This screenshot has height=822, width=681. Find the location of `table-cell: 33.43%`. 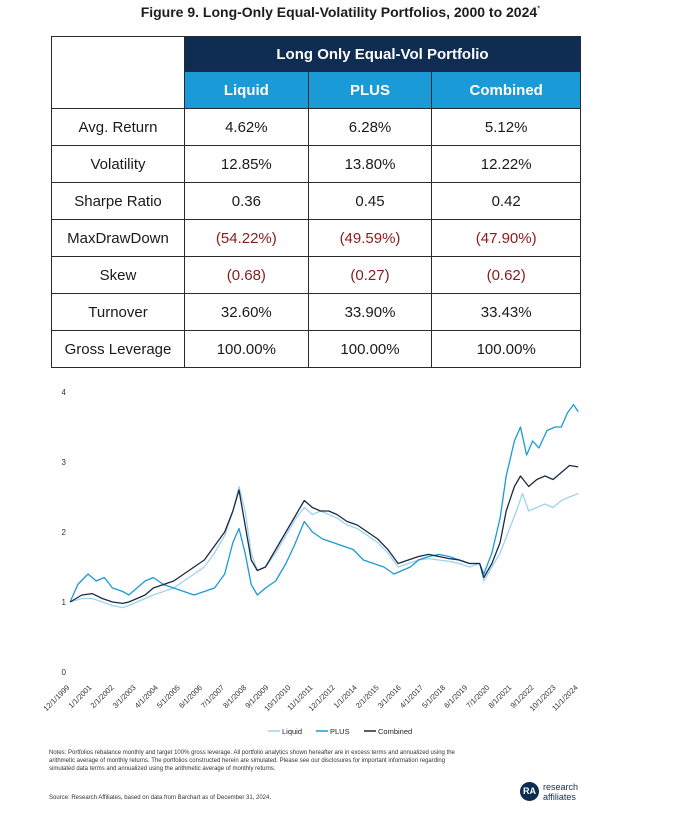

table-cell: 33.43% is located at coordinates (506, 312).